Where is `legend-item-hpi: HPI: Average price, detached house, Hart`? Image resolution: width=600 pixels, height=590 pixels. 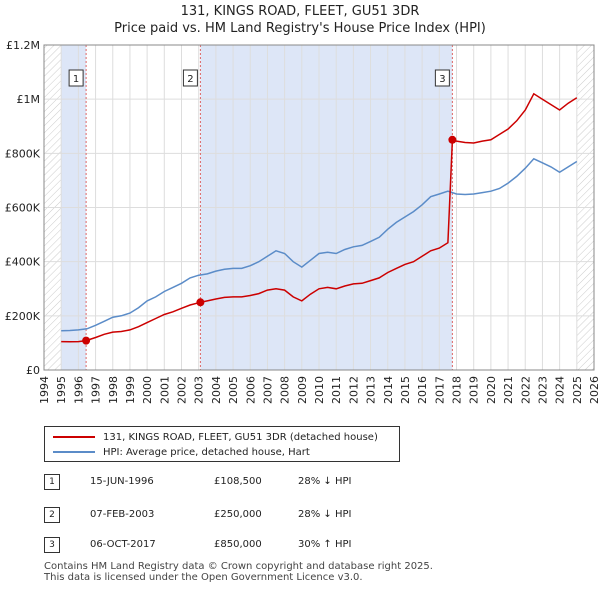
legend-item-hpi: HPI: Average price, detached house, Hart is located at coordinates (181, 452).